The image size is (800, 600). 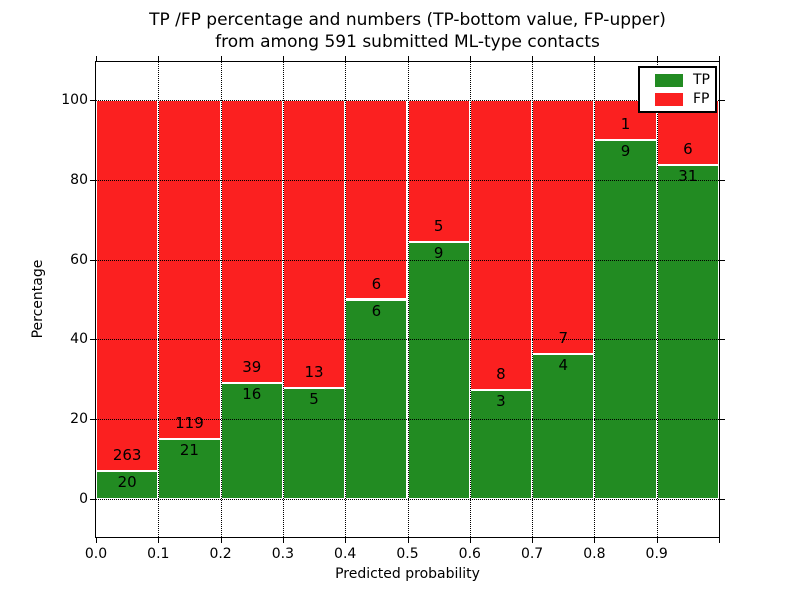 What do you see at coordinates (252, 366) in the screenshot?
I see `fp-count-label: 39` at bounding box center [252, 366].